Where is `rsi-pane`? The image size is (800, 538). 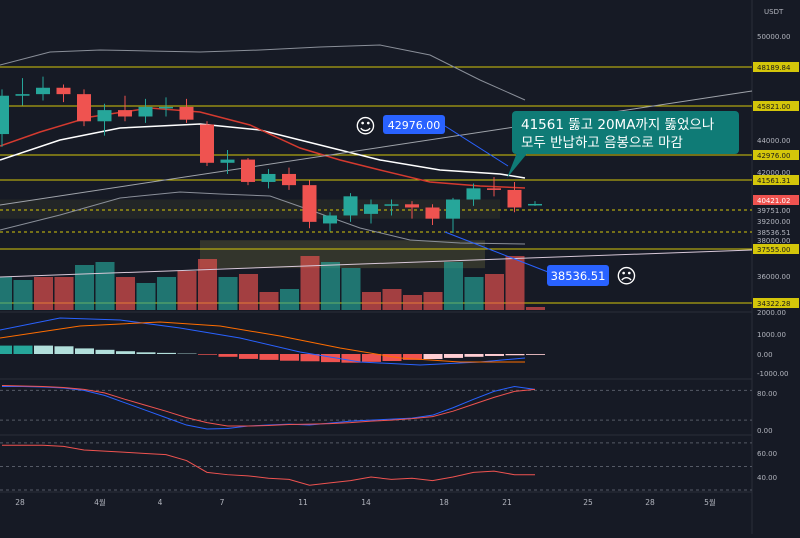 rsi-pane is located at coordinates (376, 466).